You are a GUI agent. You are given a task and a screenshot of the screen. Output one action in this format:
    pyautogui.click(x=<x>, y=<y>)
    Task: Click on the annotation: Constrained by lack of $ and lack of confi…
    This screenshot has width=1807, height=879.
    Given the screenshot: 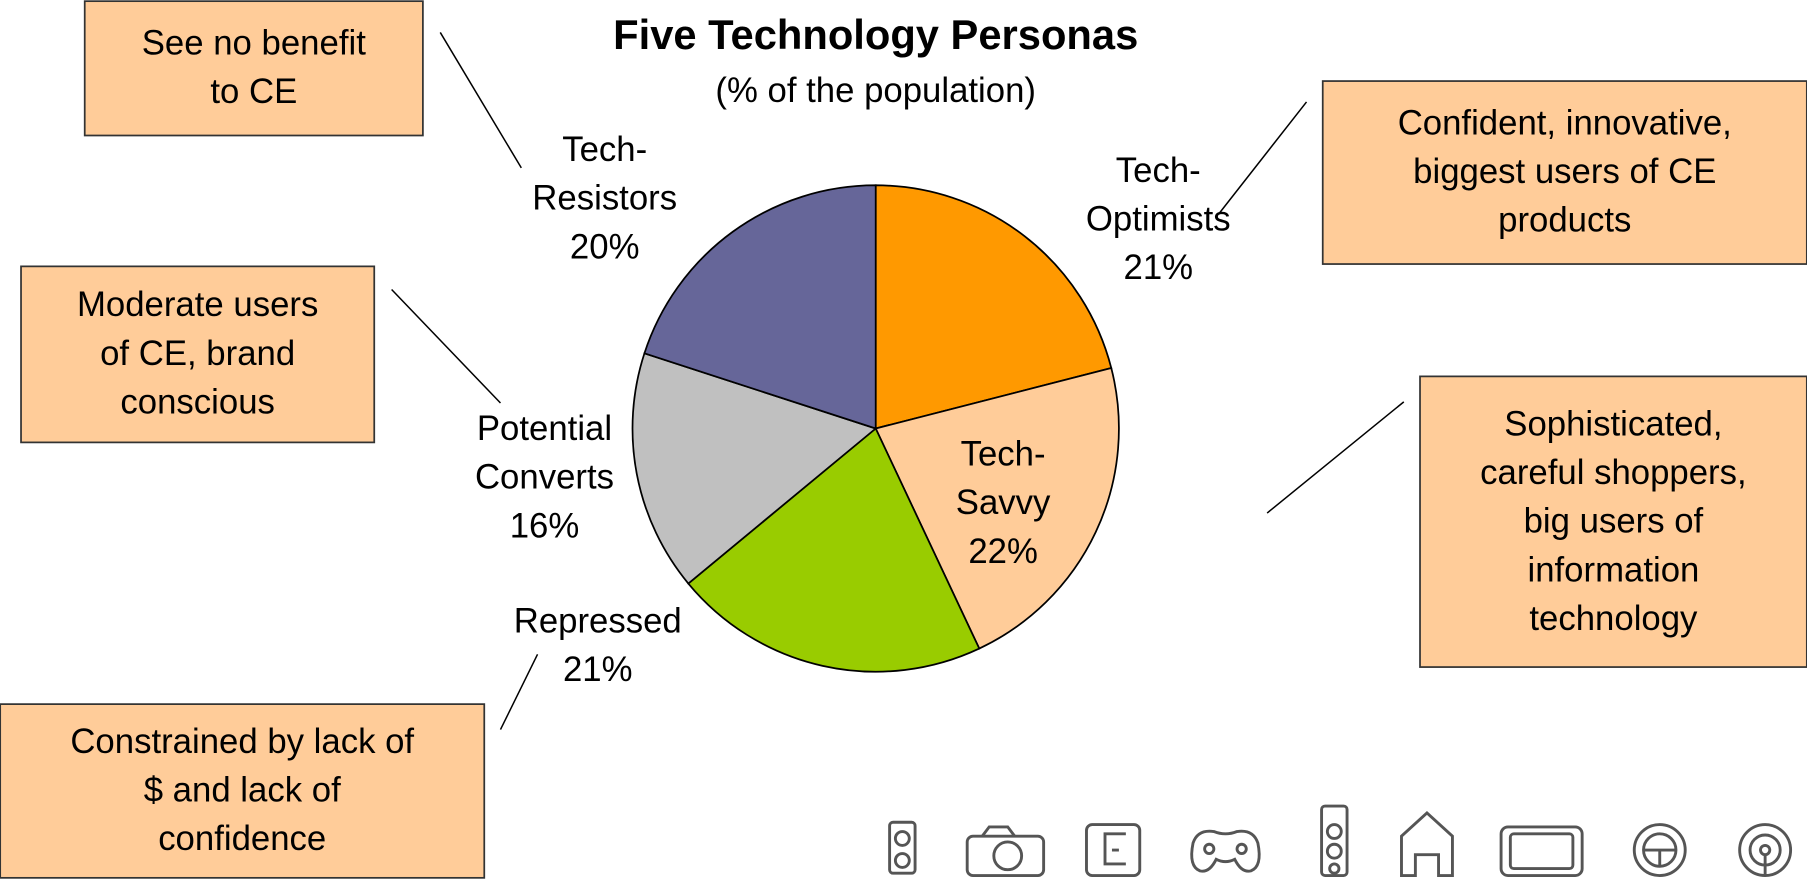 What is the action you would take?
    pyautogui.click(x=242, y=791)
    